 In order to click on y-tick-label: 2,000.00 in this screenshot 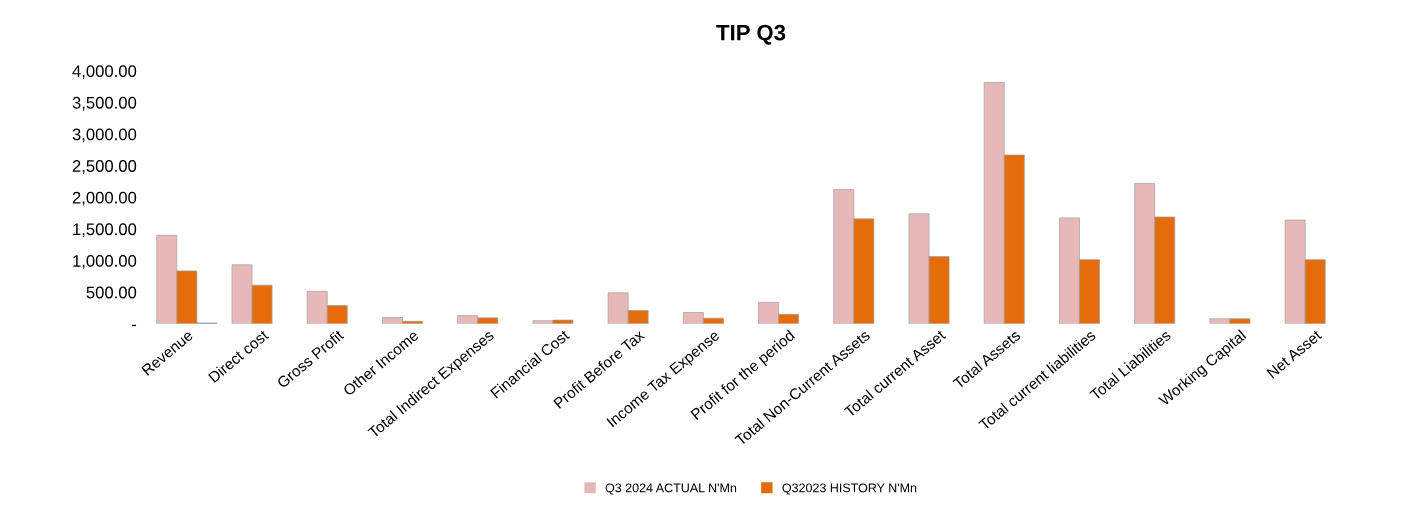, I will do `click(104, 198)`.